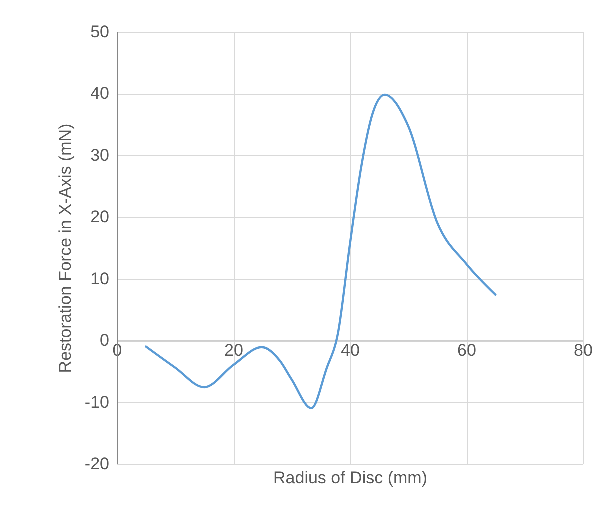 This screenshot has height=509, width=599. What do you see at coordinates (65, 249) in the screenshot?
I see `y-axis-title: Restoration Force in X-Axis (mN)` at bounding box center [65, 249].